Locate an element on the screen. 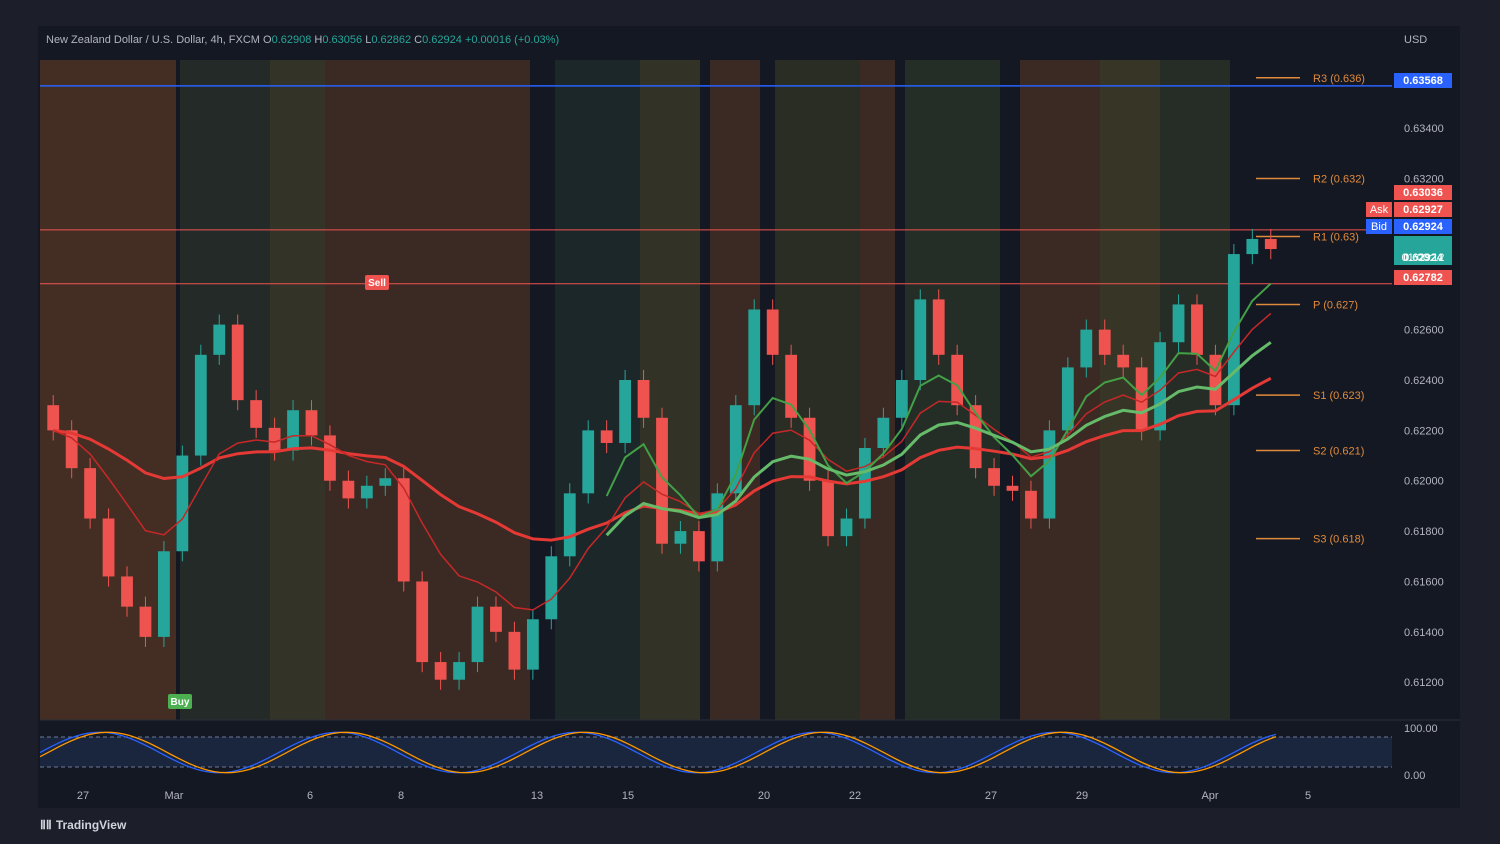 This screenshot has height=844, width=1500. sell-signal-label: Sell is located at coordinates (377, 283).